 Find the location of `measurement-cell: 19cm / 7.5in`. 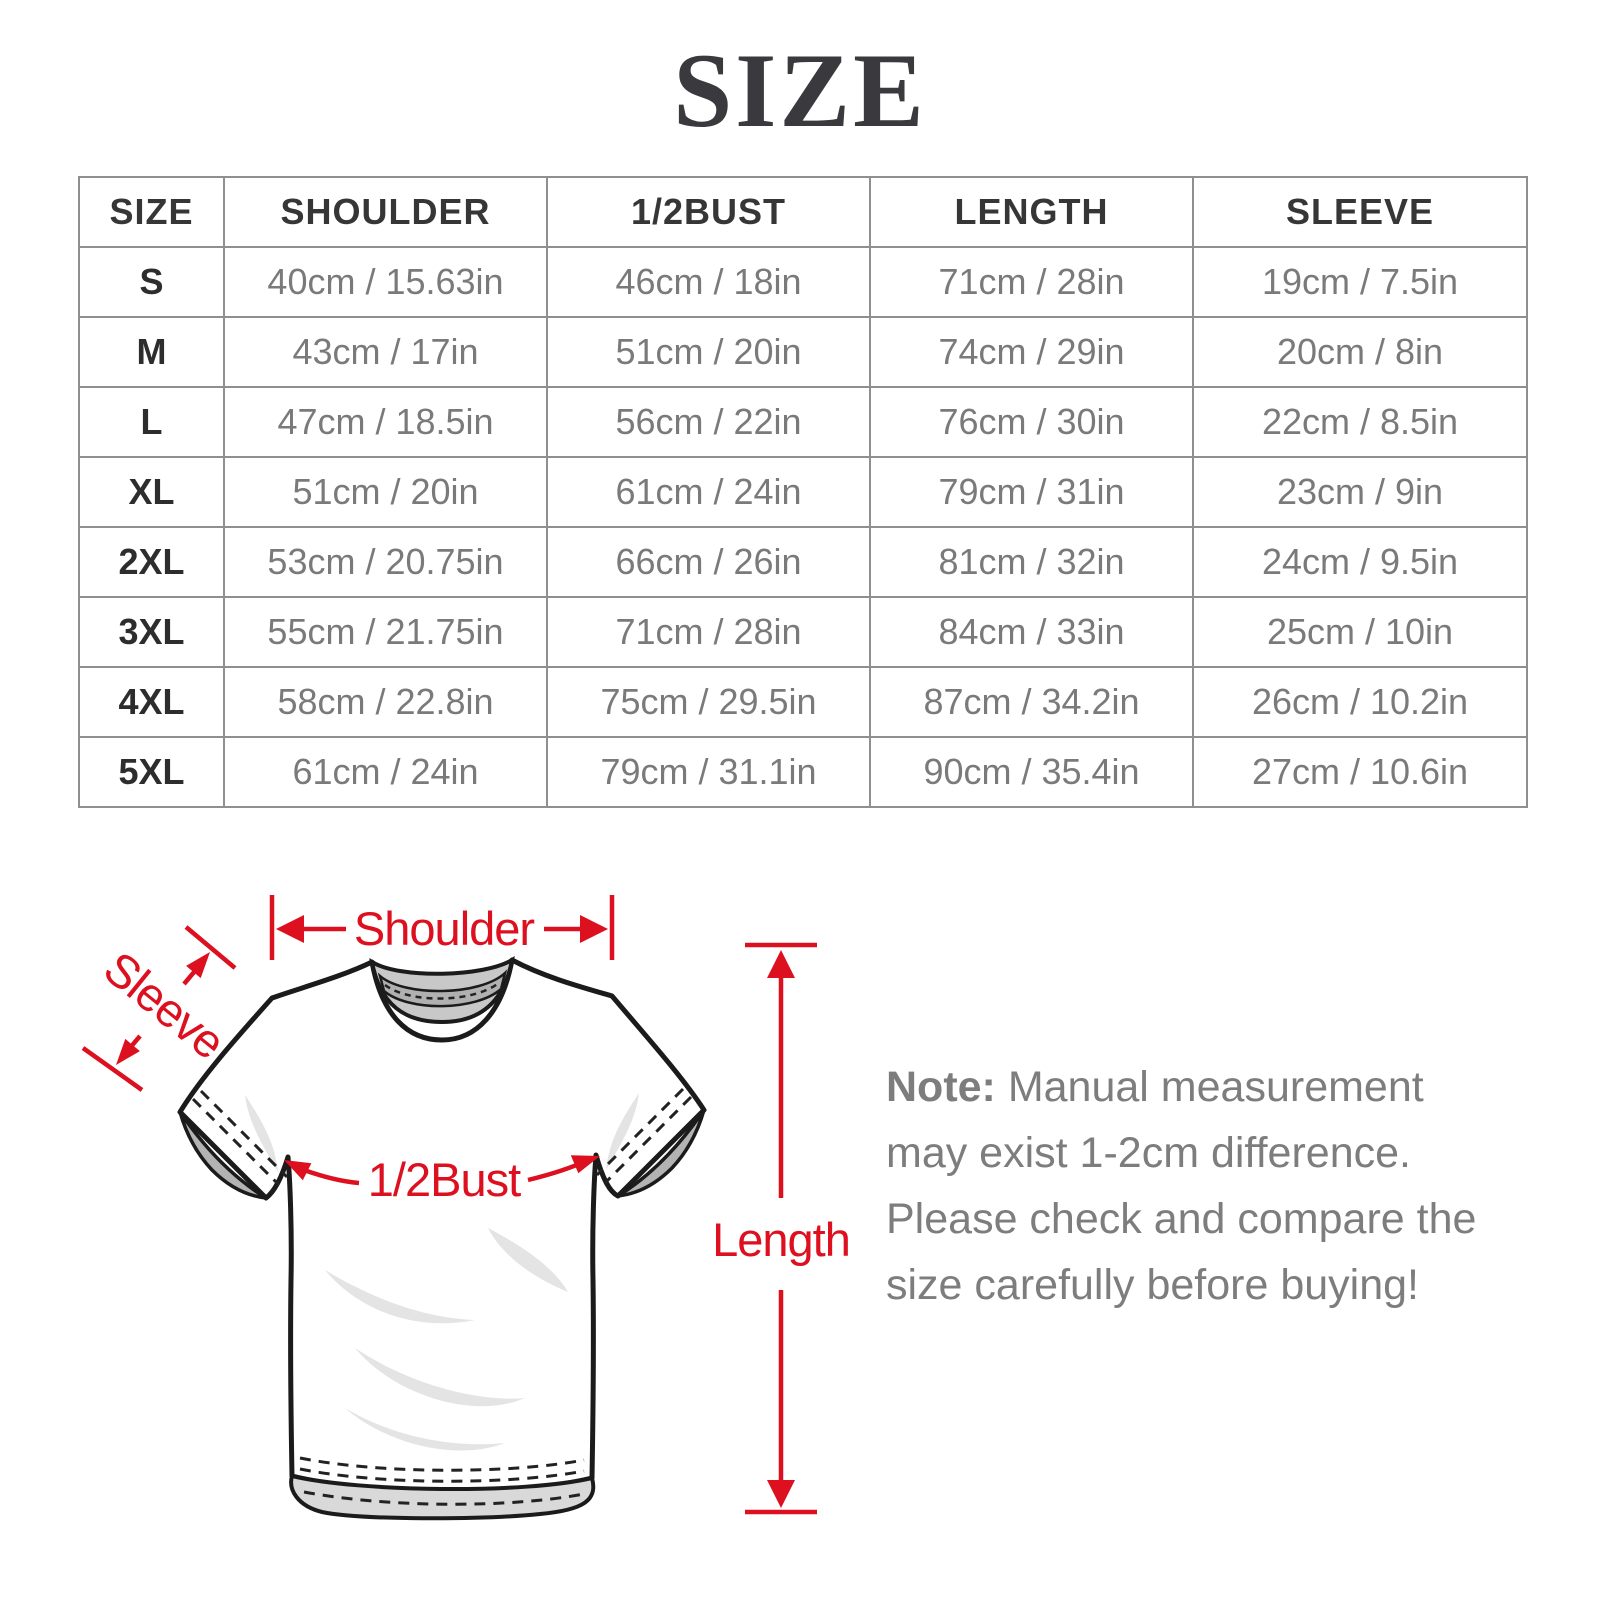

measurement-cell: 19cm / 7.5in is located at coordinates (1360, 282).